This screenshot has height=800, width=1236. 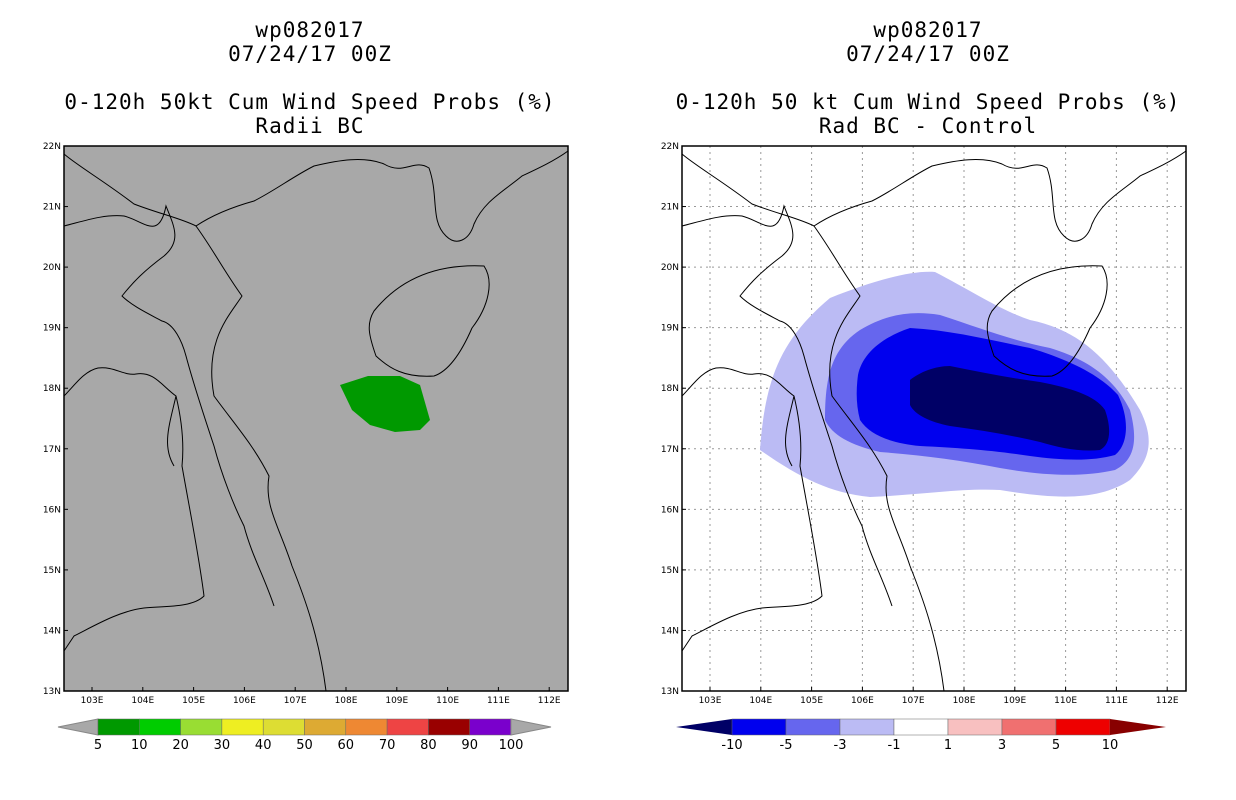 I want to click on left-title-date: 07/24/17 00Z, so click(x=310, y=54).